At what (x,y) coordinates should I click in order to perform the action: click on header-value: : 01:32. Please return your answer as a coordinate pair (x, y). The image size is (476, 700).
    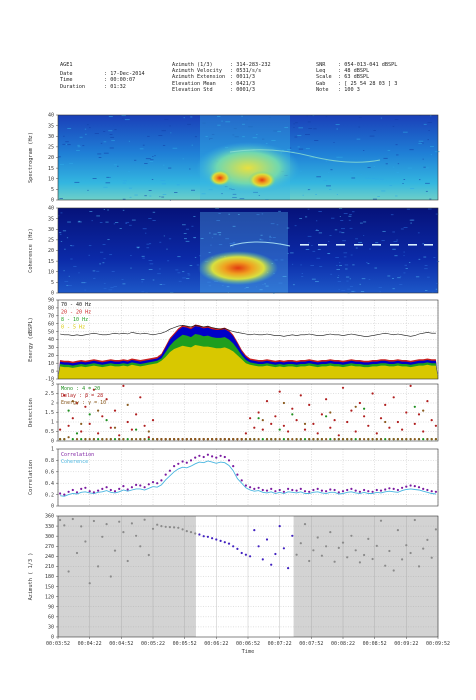
    Looking at the image, I should click on (115, 86).